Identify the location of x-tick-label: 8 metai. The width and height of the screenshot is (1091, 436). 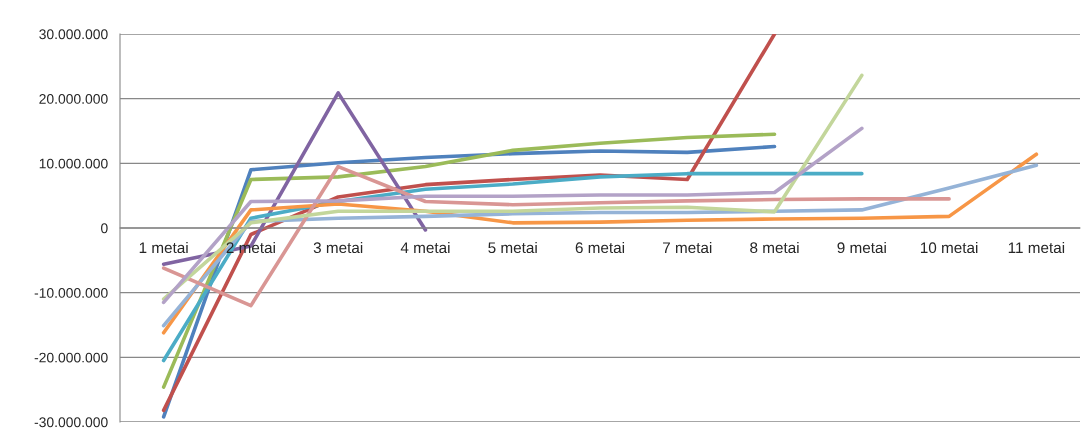
(774, 247).